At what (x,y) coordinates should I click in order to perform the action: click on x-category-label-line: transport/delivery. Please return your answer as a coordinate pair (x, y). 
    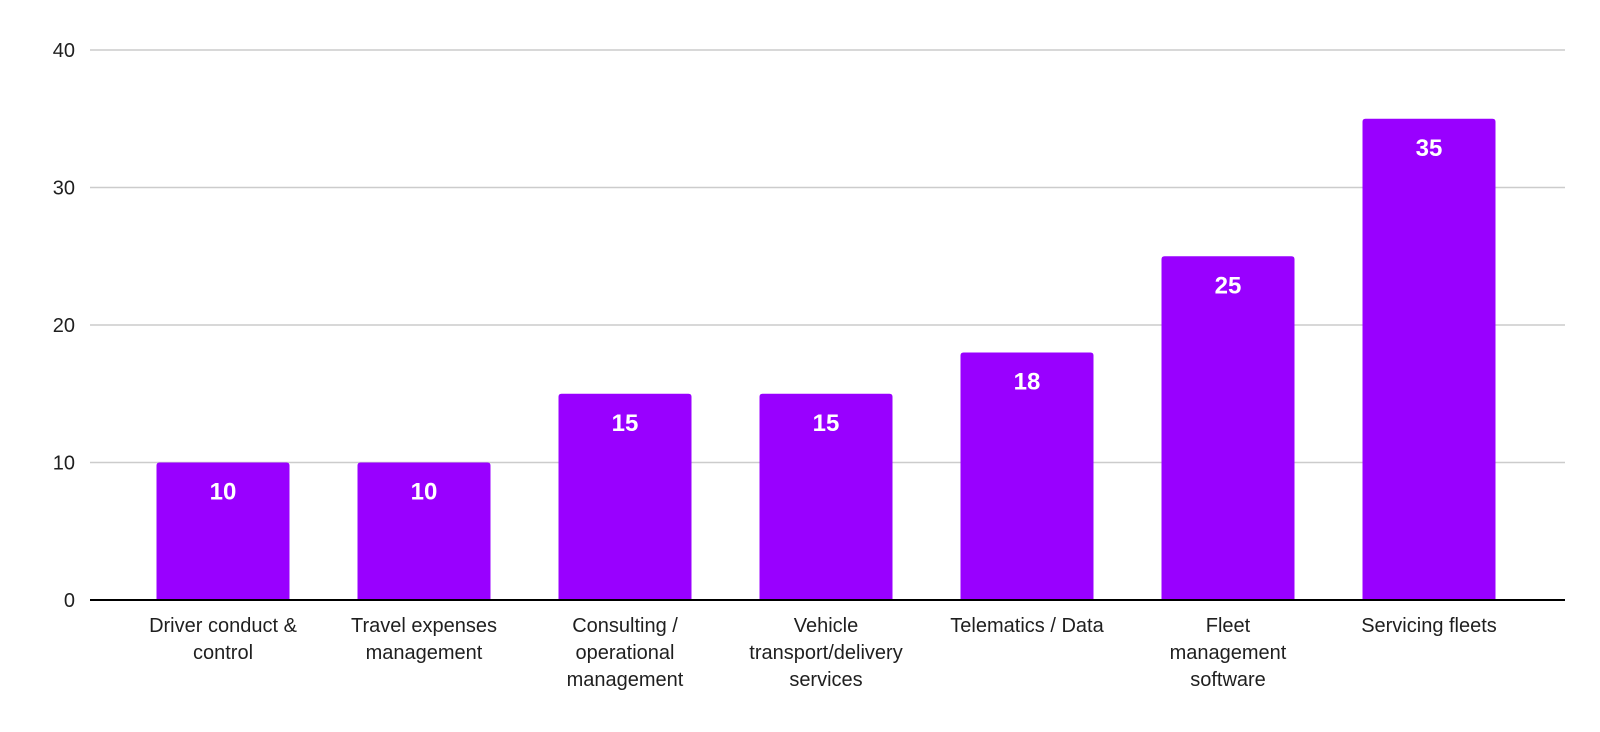
    Looking at the image, I should click on (825, 653).